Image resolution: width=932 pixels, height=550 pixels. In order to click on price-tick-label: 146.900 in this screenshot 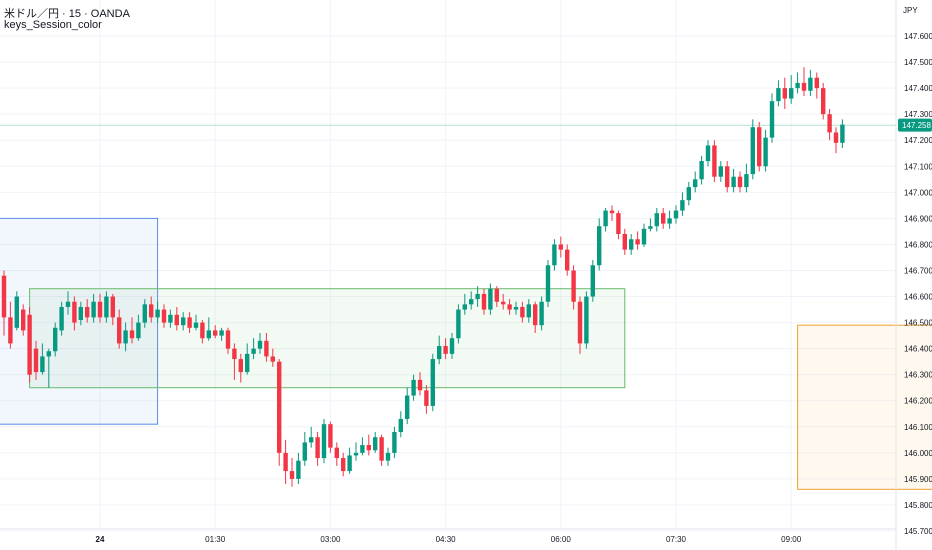, I will do `click(918, 218)`.